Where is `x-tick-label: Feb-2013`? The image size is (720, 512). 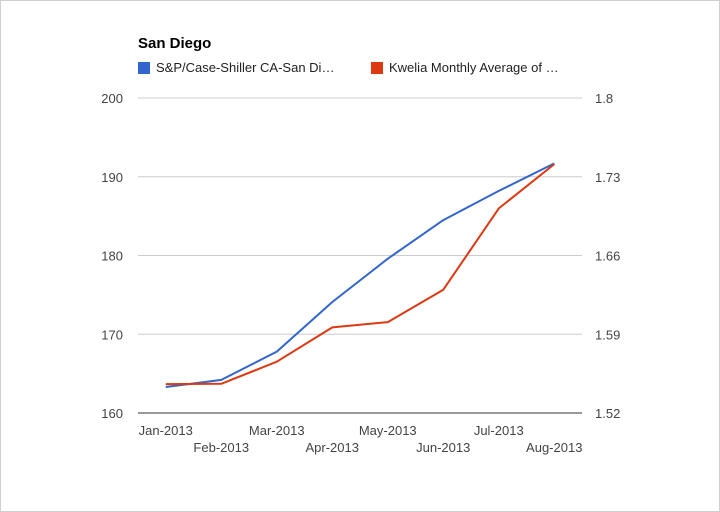 x-tick-label: Feb-2013 is located at coordinates (221, 447).